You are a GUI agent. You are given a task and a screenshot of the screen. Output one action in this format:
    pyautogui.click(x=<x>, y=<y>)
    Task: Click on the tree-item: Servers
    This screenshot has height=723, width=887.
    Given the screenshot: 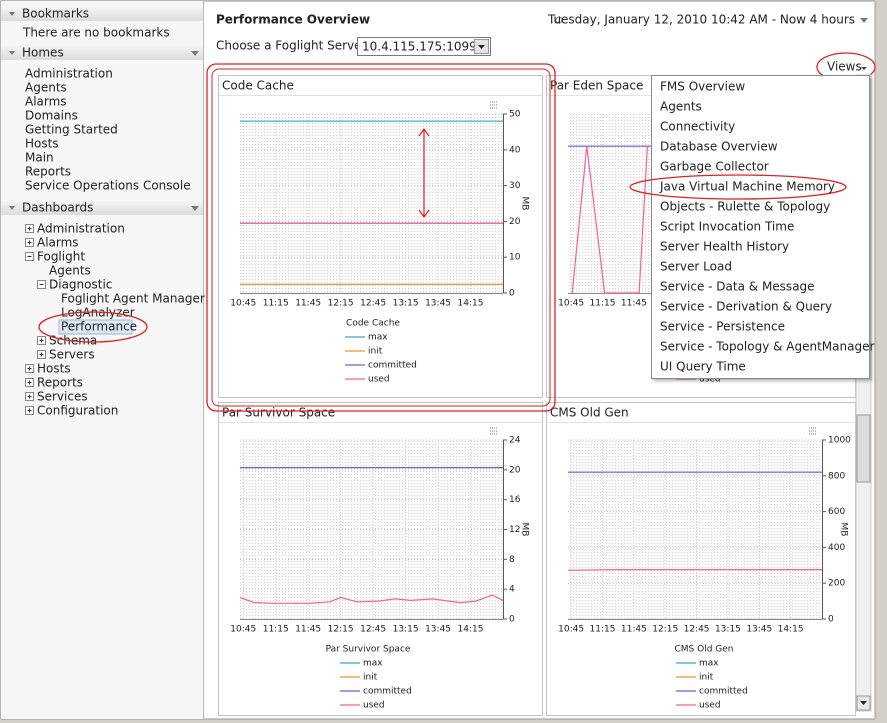 What is the action you would take?
    pyautogui.click(x=72, y=355)
    